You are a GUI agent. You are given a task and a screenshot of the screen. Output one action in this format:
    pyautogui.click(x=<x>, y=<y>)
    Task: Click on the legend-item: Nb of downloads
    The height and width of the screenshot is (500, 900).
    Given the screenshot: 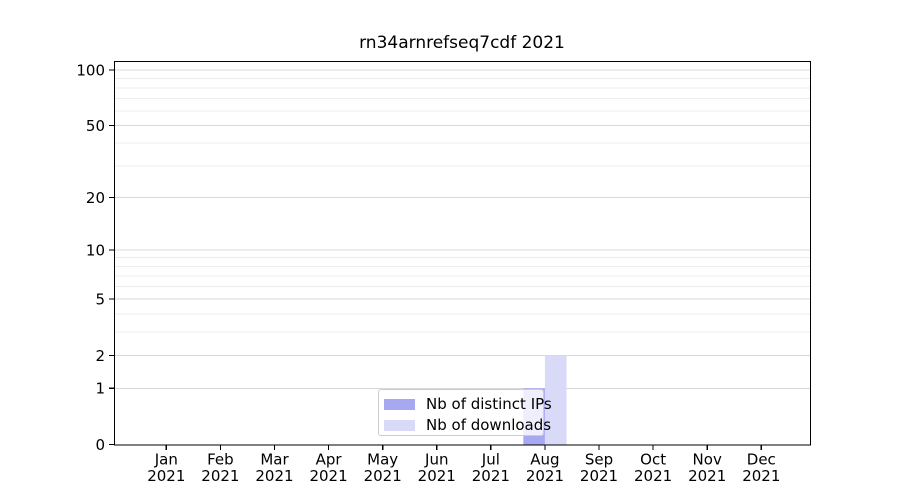 What is the action you would take?
    pyautogui.click(x=467, y=425)
    